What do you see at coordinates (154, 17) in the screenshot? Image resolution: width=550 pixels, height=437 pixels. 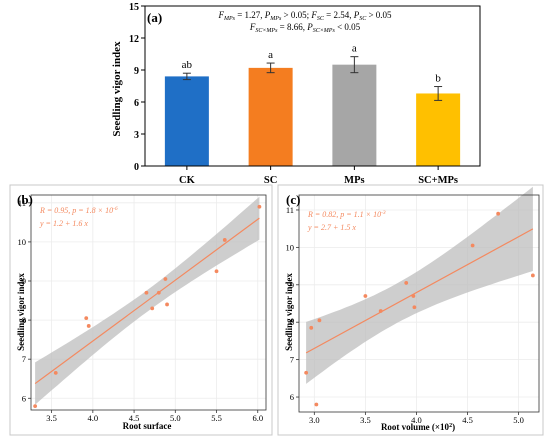 I see `panel-label: (a)` at bounding box center [154, 17].